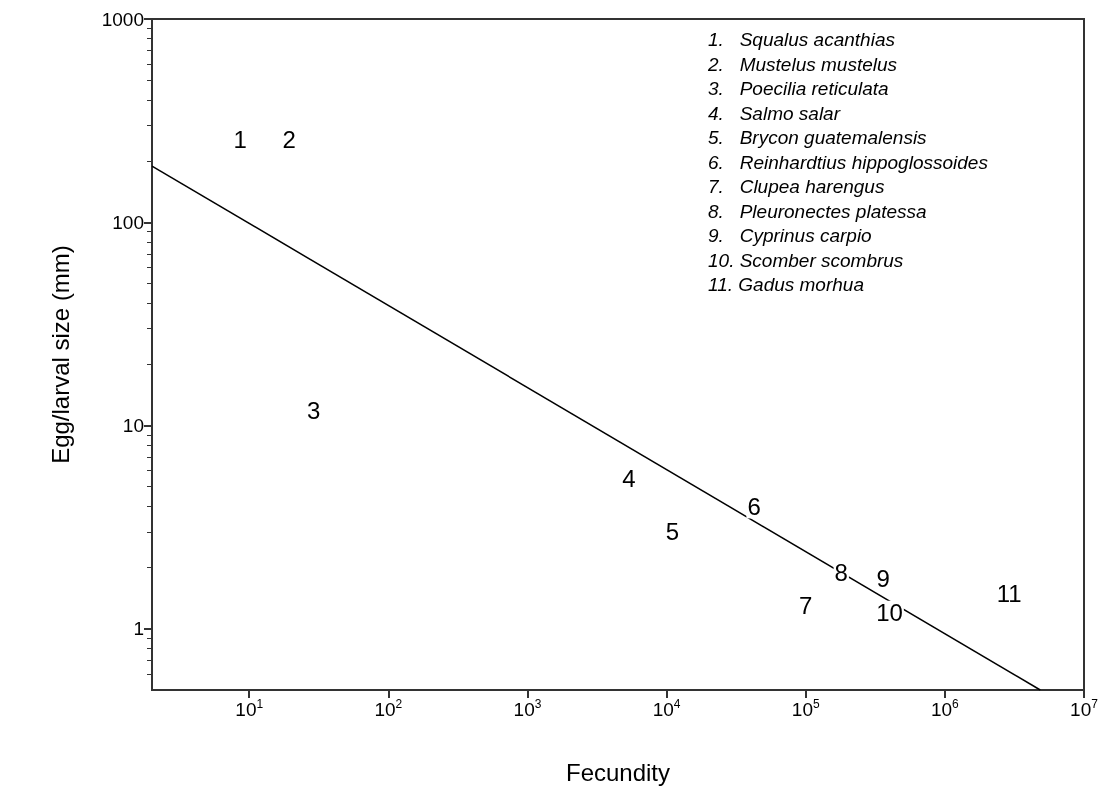 The width and height of the screenshot is (1114, 801). What do you see at coordinates (790, 235) in the screenshot?
I see `annotation: 9. Cyprinus carpio` at bounding box center [790, 235].